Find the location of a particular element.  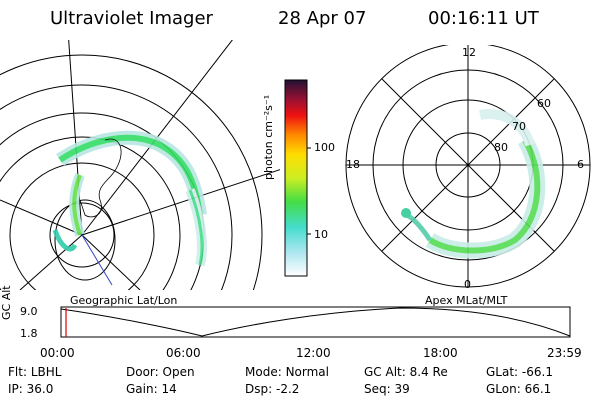

time-label: 00:16:11 UT is located at coordinates (483, 18).